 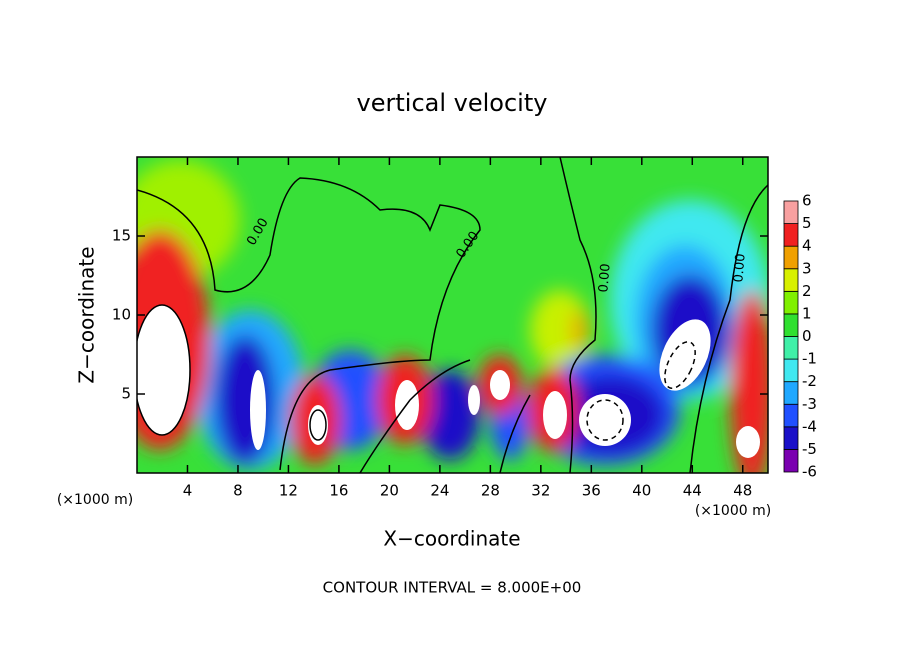 What do you see at coordinates (451, 539) in the screenshot?
I see `x-axis-label: X−coordinate` at bounding box center [451, 539].